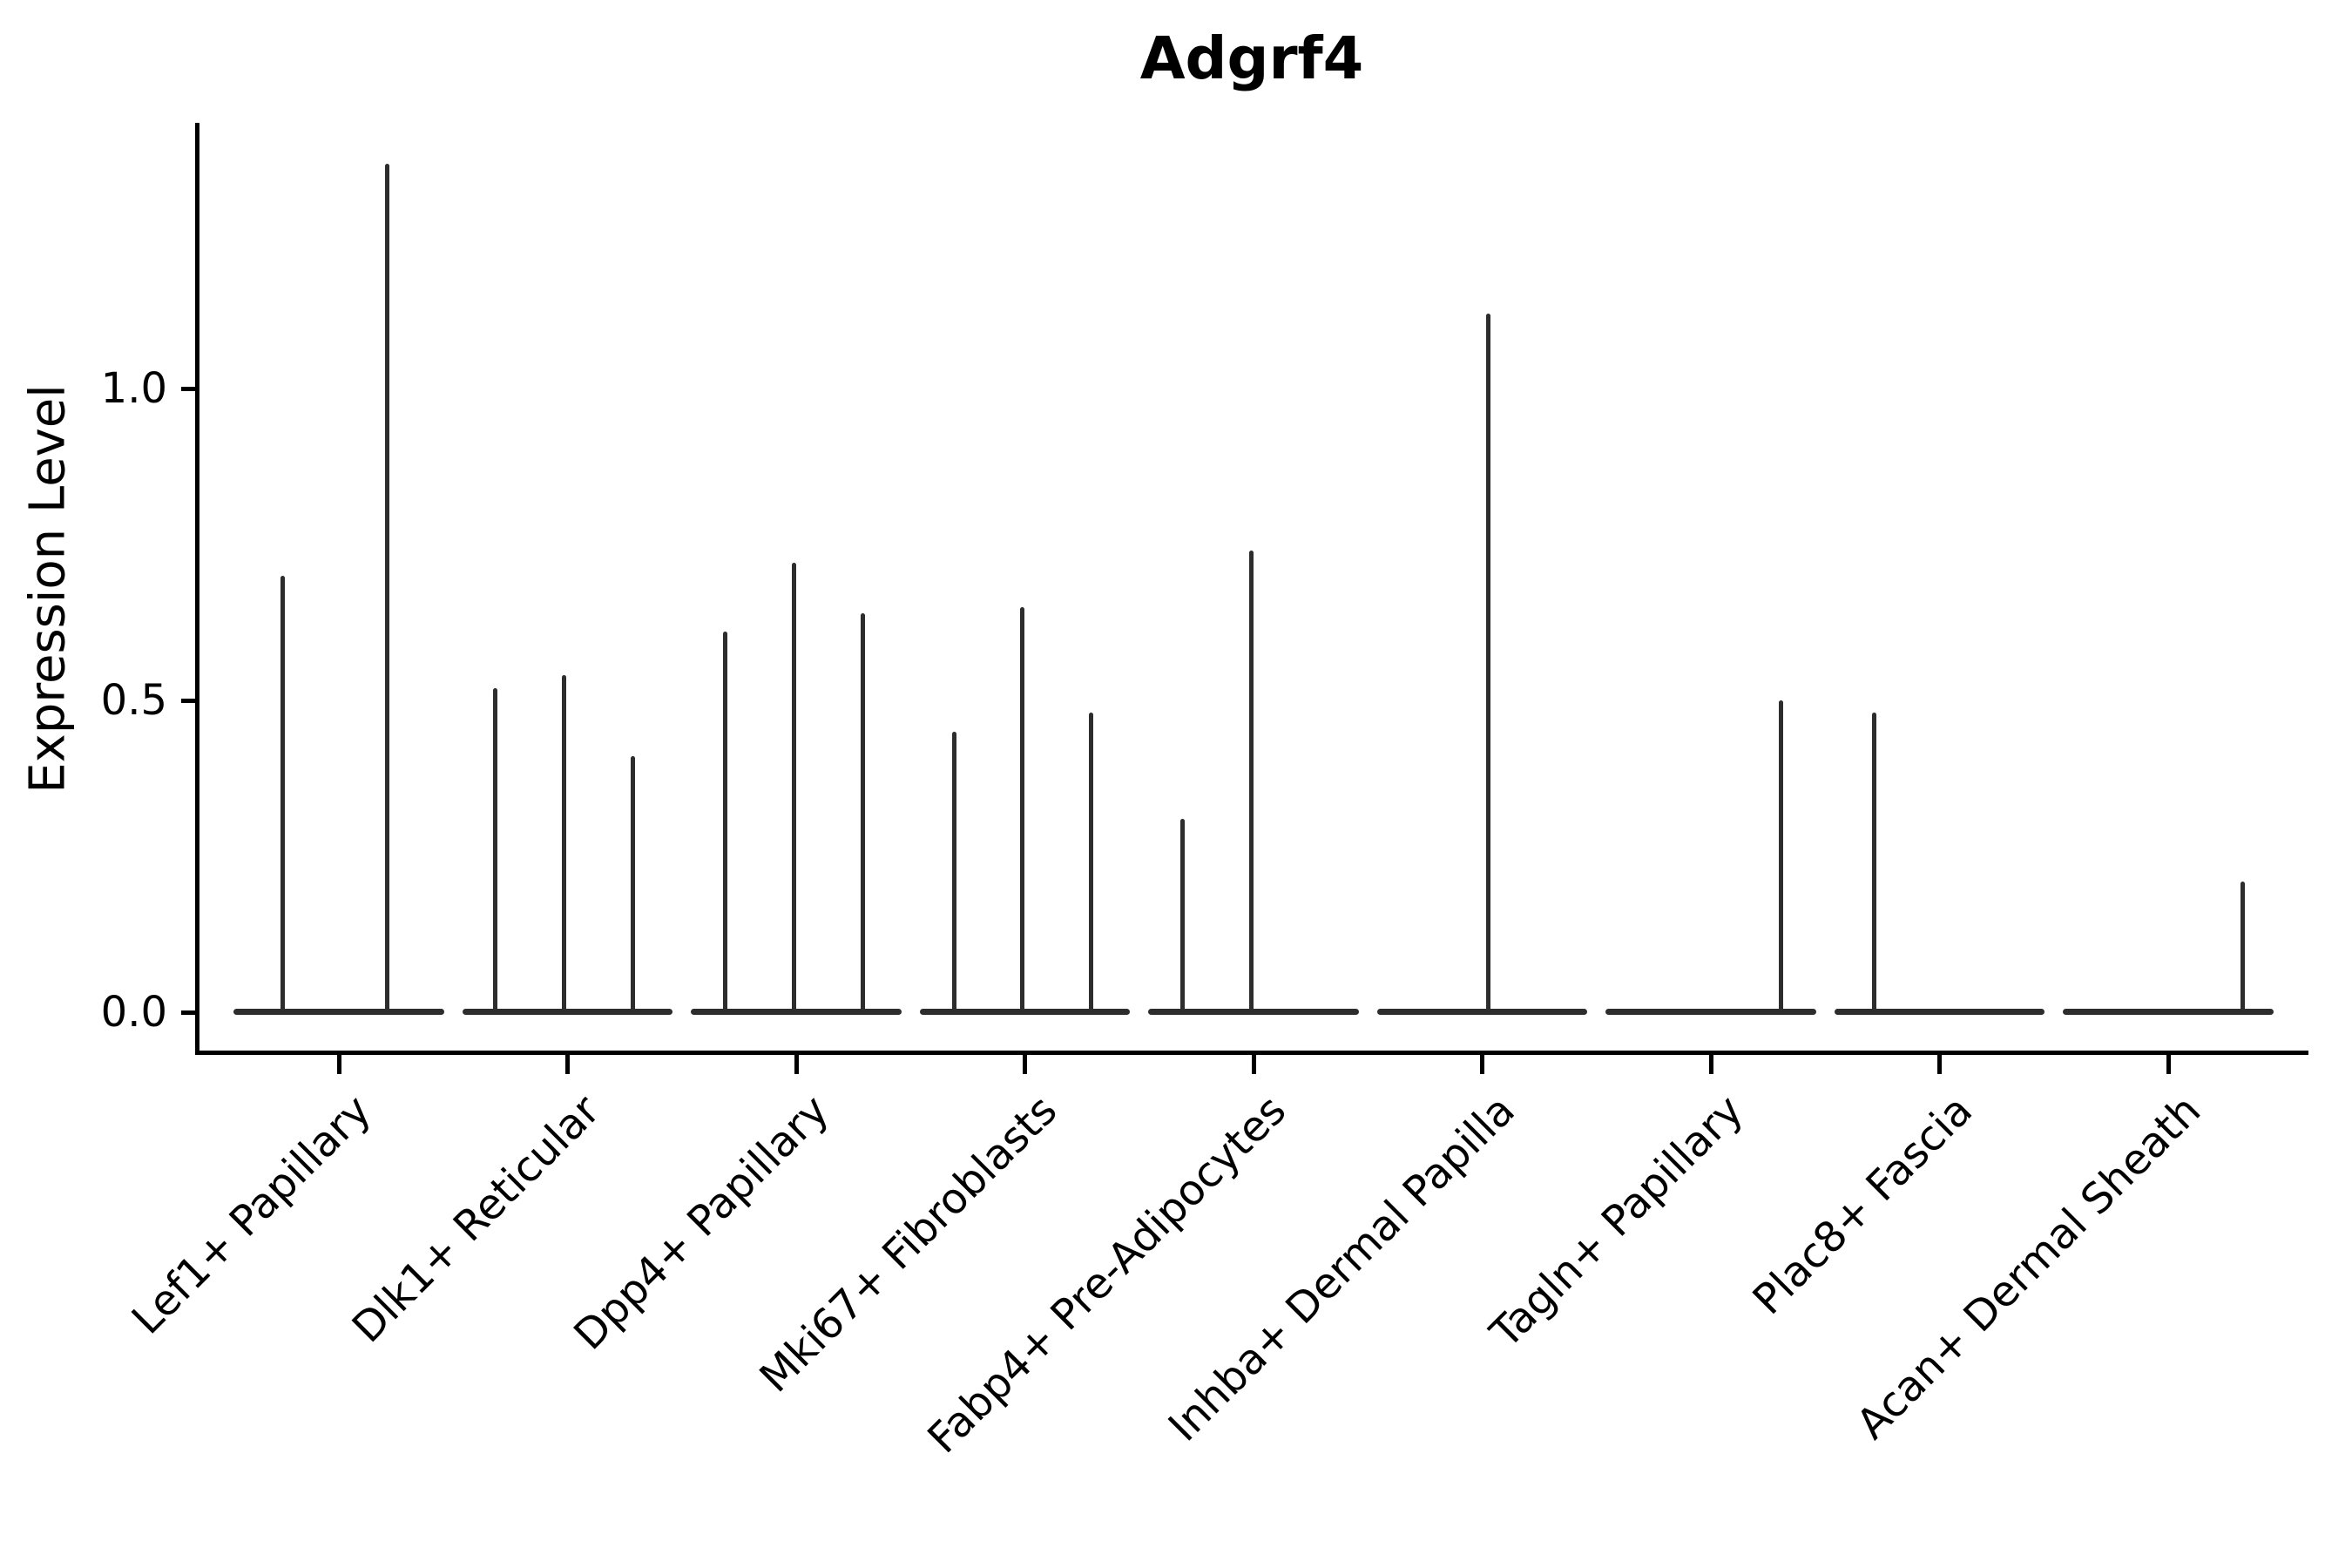 The height and width of the screenshot is (1568, 2352). I want to click on x-tick-label: Tagln+ Papillary, so click(1617, 1221).